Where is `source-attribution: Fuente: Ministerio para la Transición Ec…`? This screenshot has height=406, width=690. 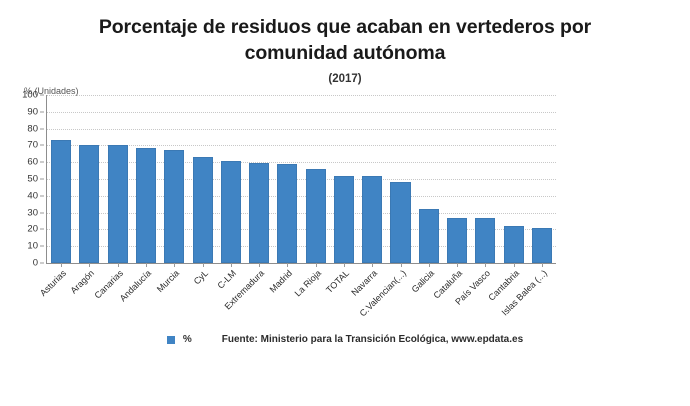 source-attribution: Fuente: Ministerio para la Transición Ec… is located at coordinates (372, 339).